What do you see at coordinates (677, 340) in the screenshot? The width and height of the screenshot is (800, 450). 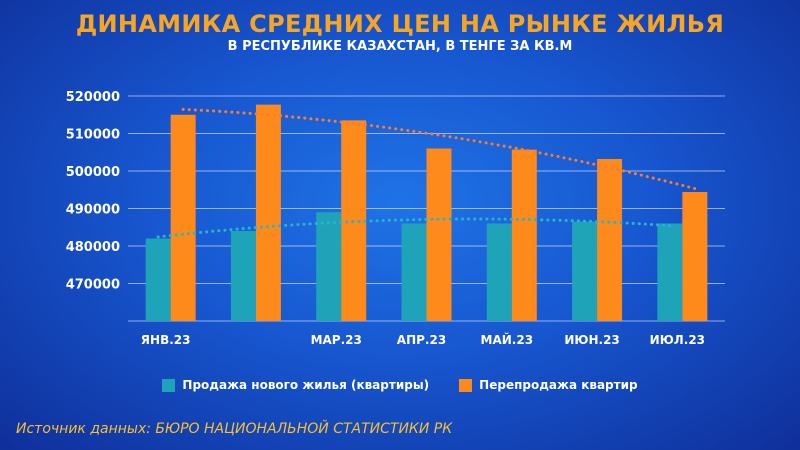 I see `x-tick-label: ИЮЛ.23` at bounding box center [677, 340].